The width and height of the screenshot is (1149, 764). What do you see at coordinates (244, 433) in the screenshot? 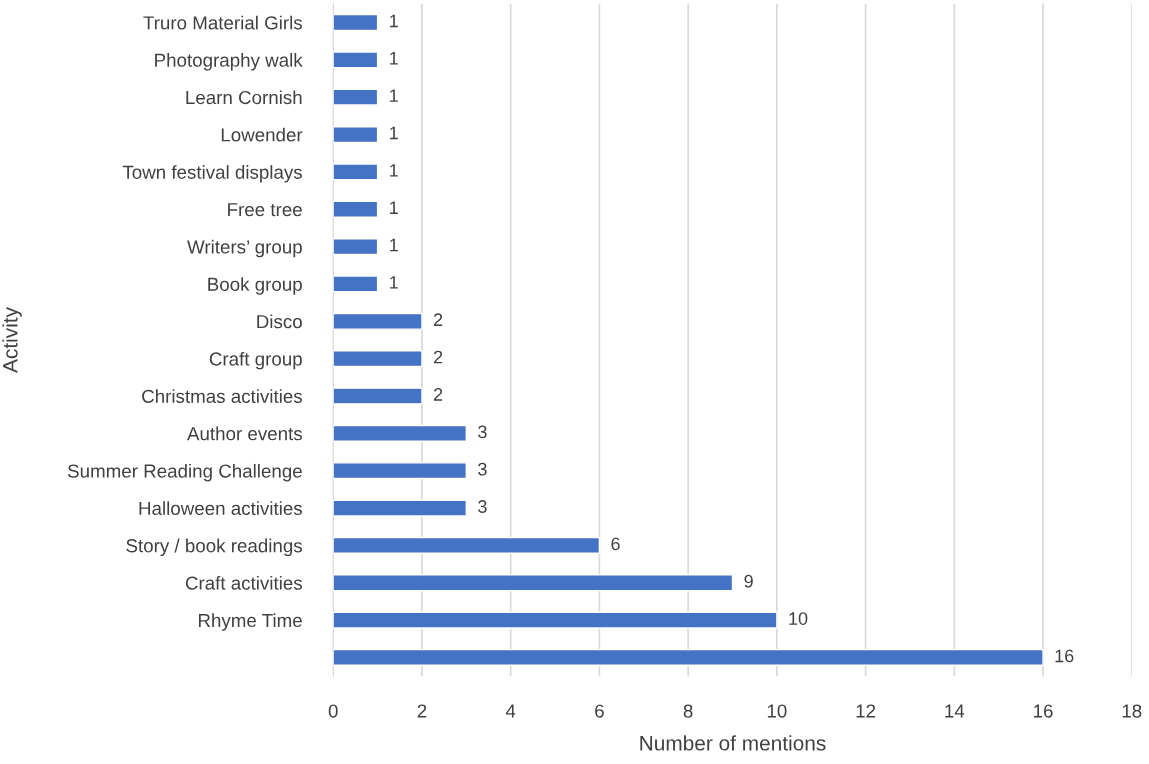
I see `y-tick-label: Author events` at bounding box center [244, 433].